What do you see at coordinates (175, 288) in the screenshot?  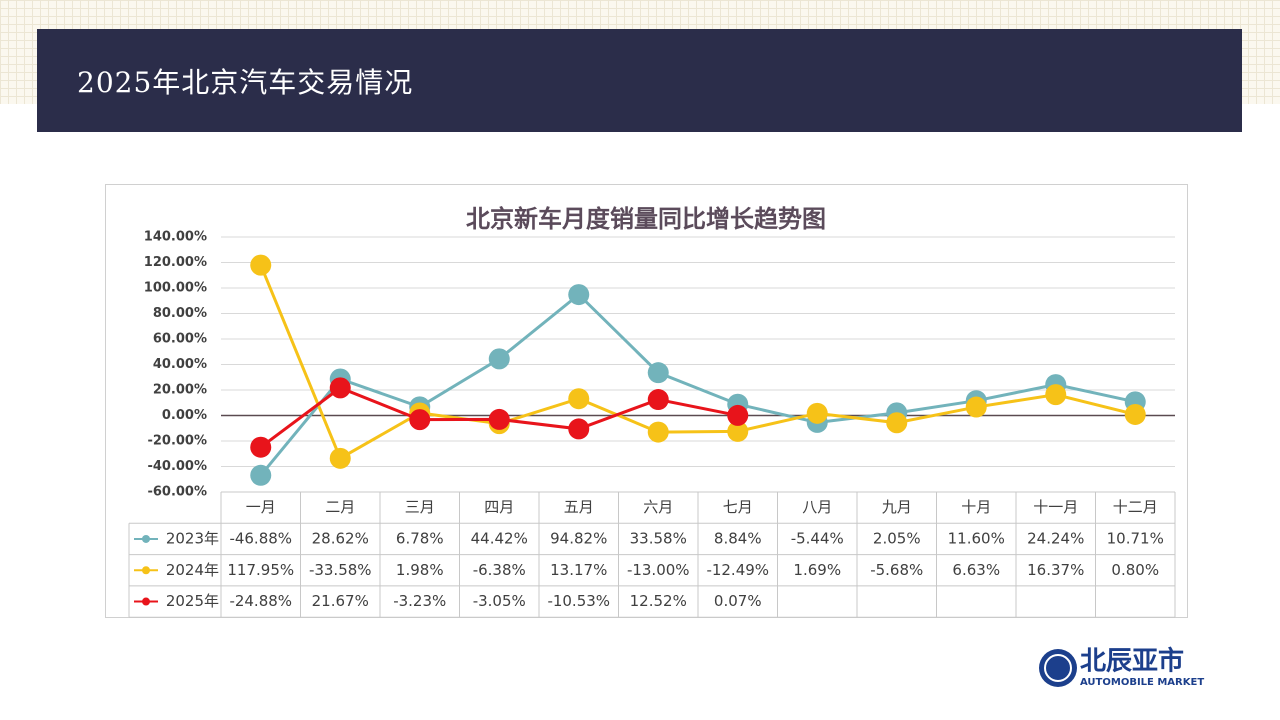 I see `y-tick-label: 100.00%` at bounding box center [175, 288].